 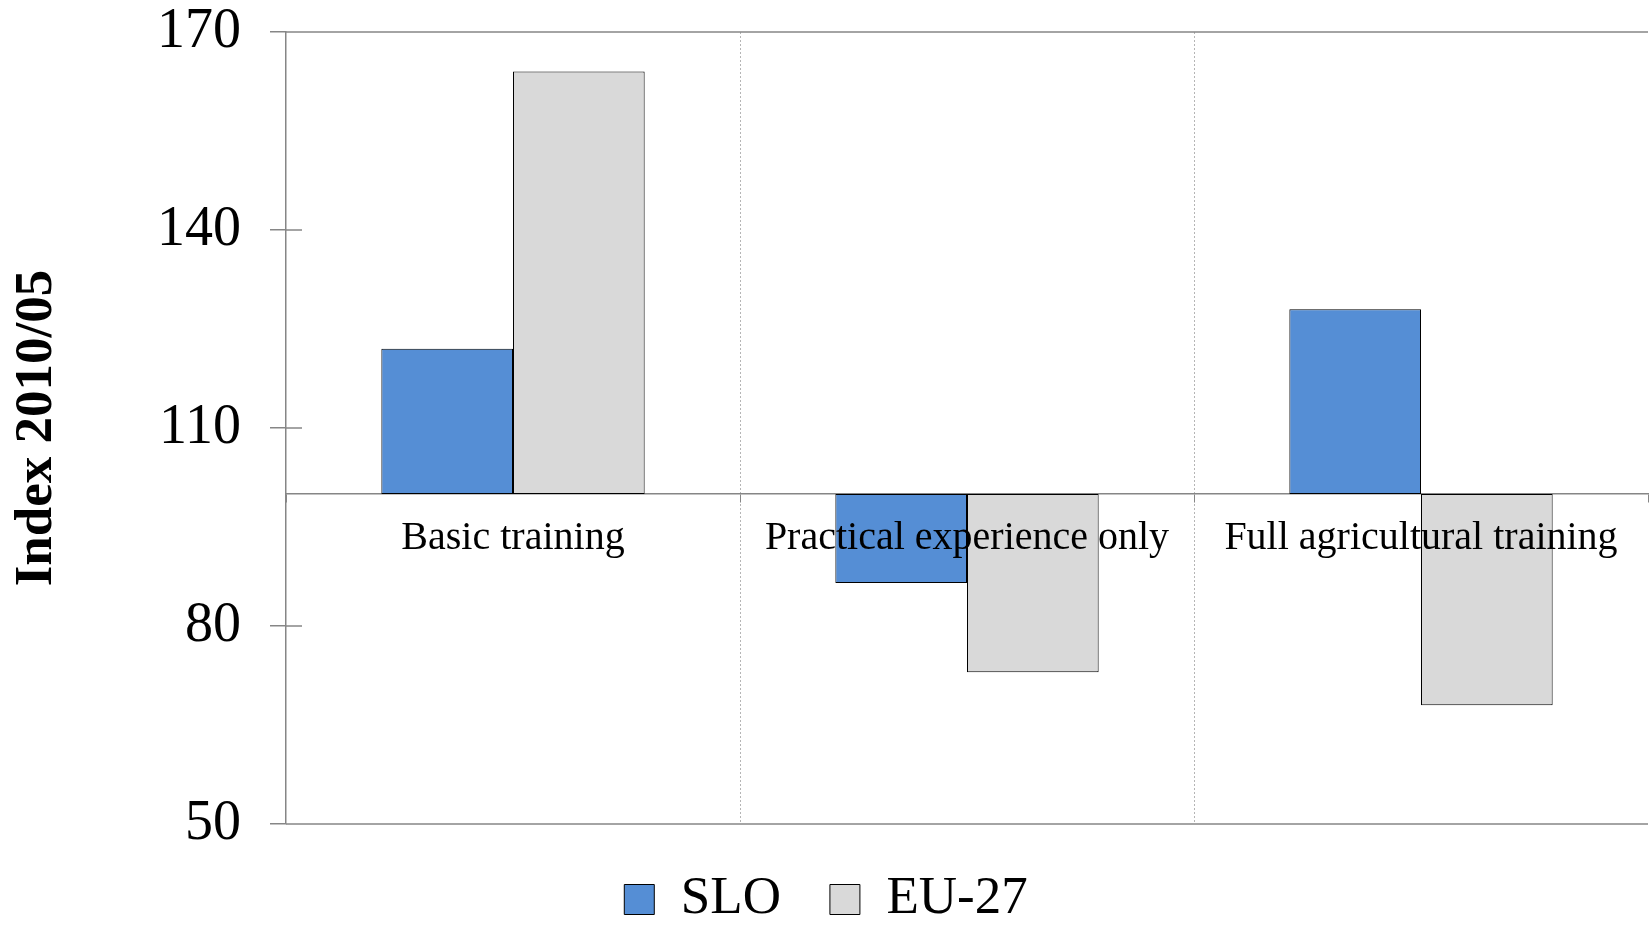 I want to click on y-tick-label: 170, so click(x=199, y=29).